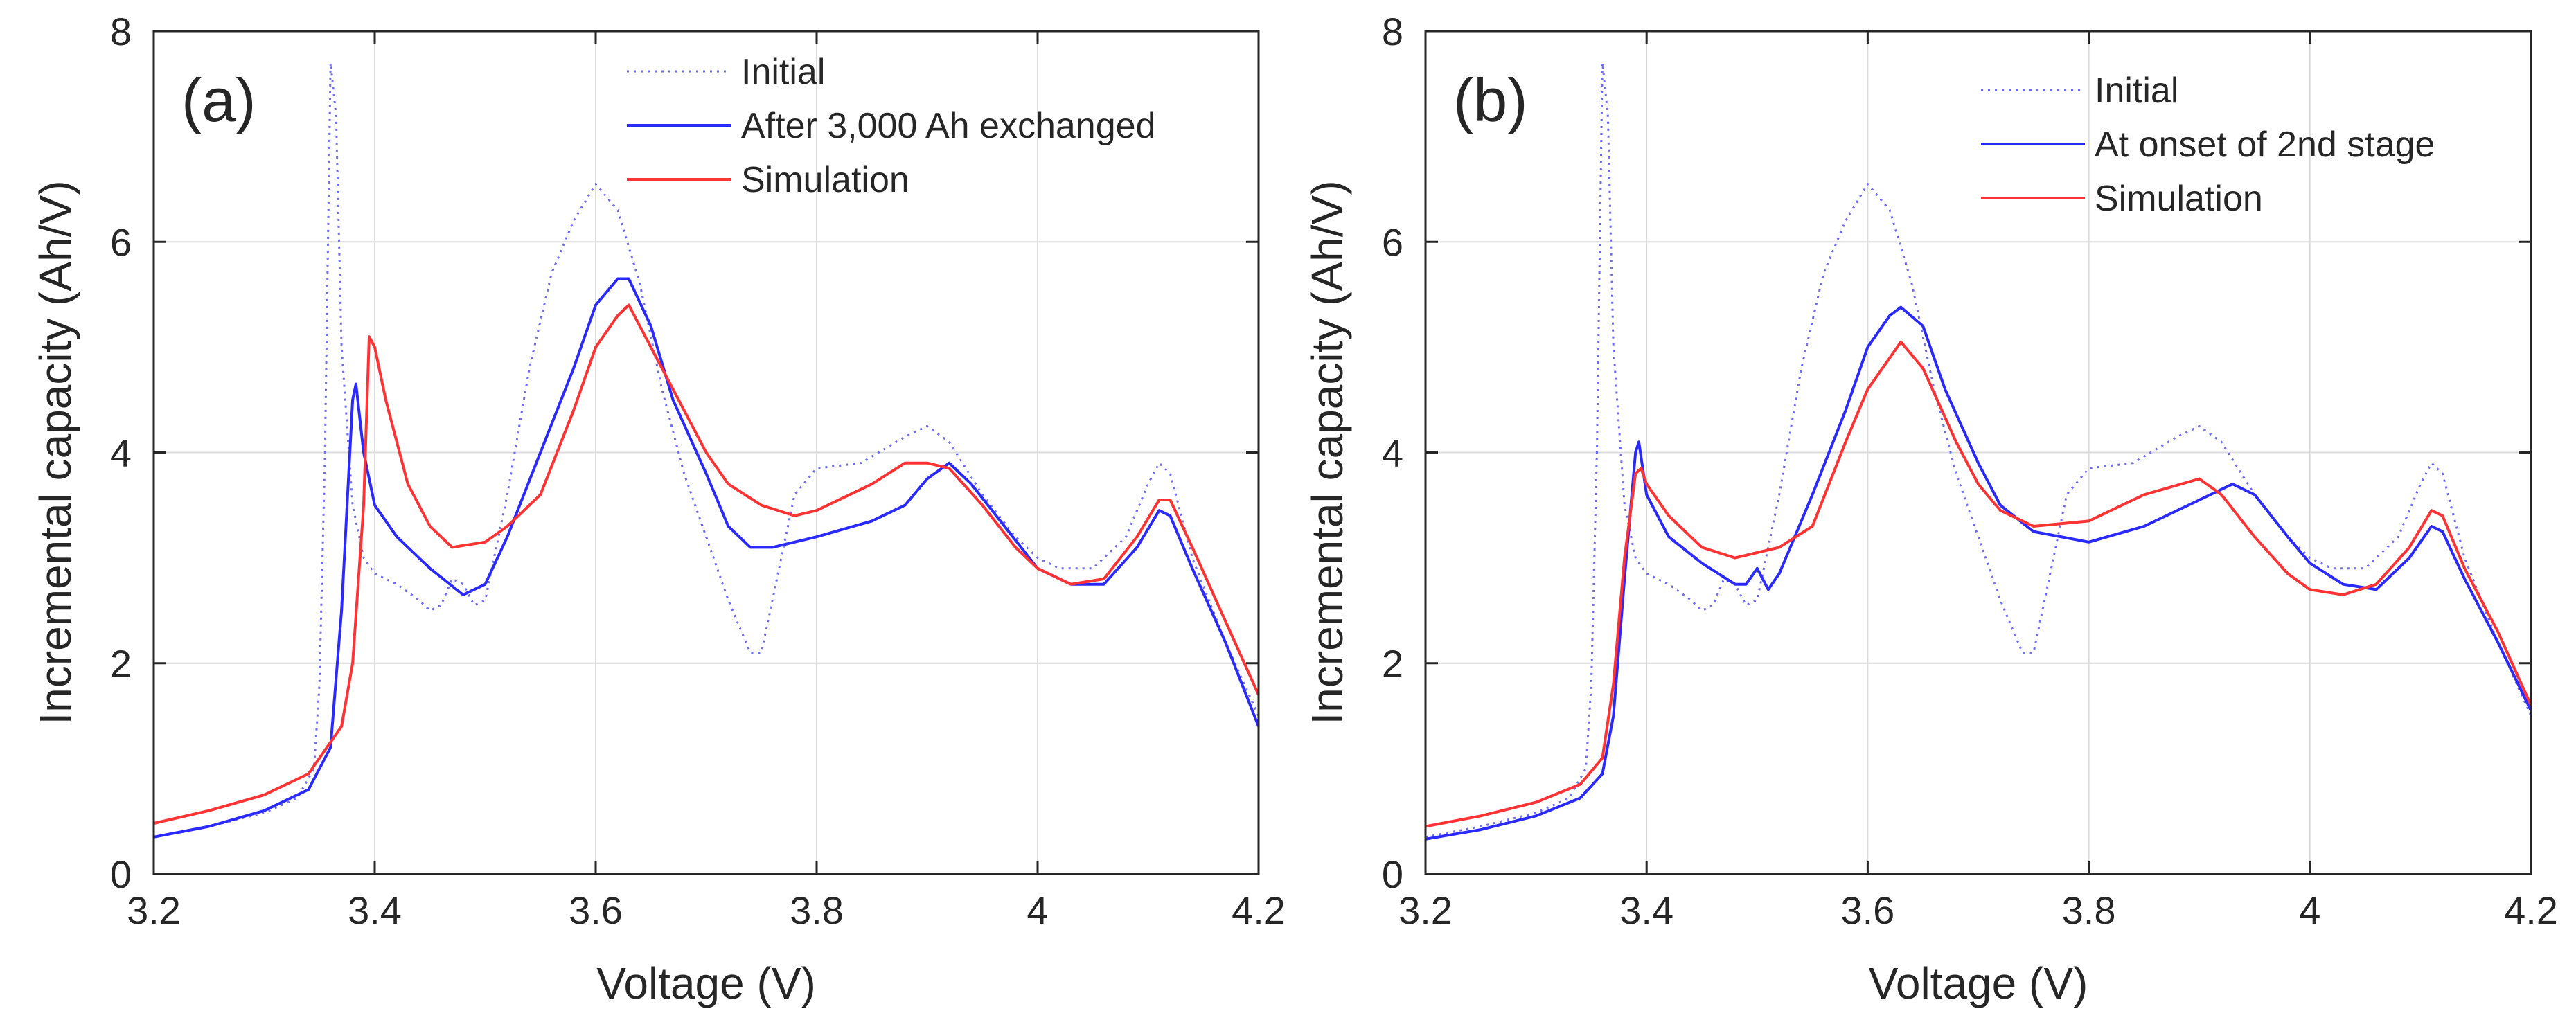  I want to click on legend-label: After 3,000 Ah exchanged, so click(948, 126).